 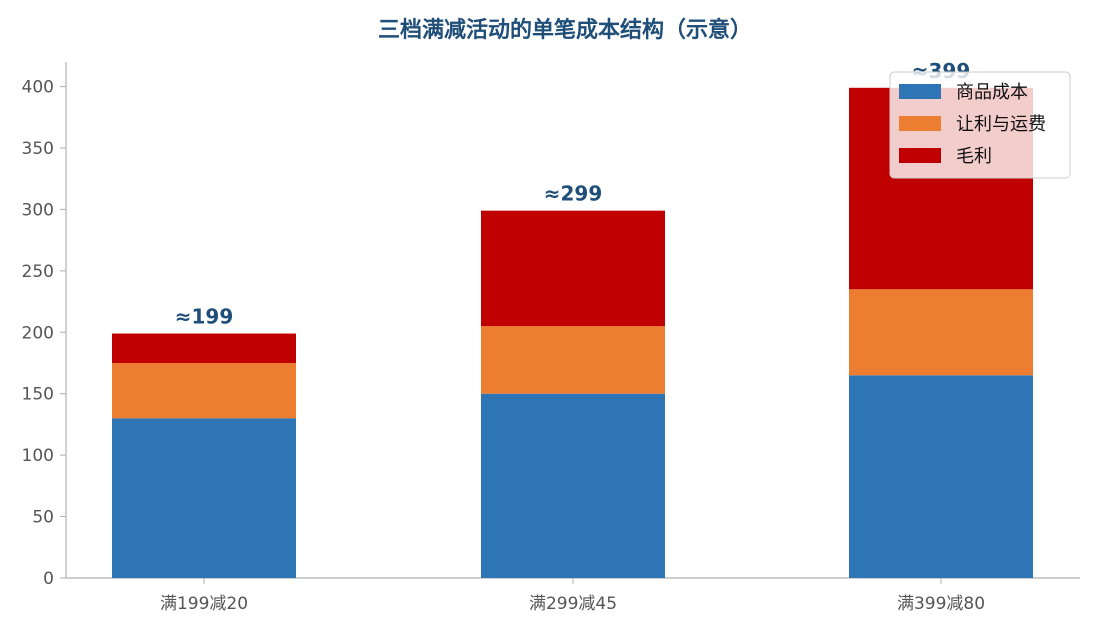 I want to click on x-tick-label: 满299减45, so click(x=573, y=604).